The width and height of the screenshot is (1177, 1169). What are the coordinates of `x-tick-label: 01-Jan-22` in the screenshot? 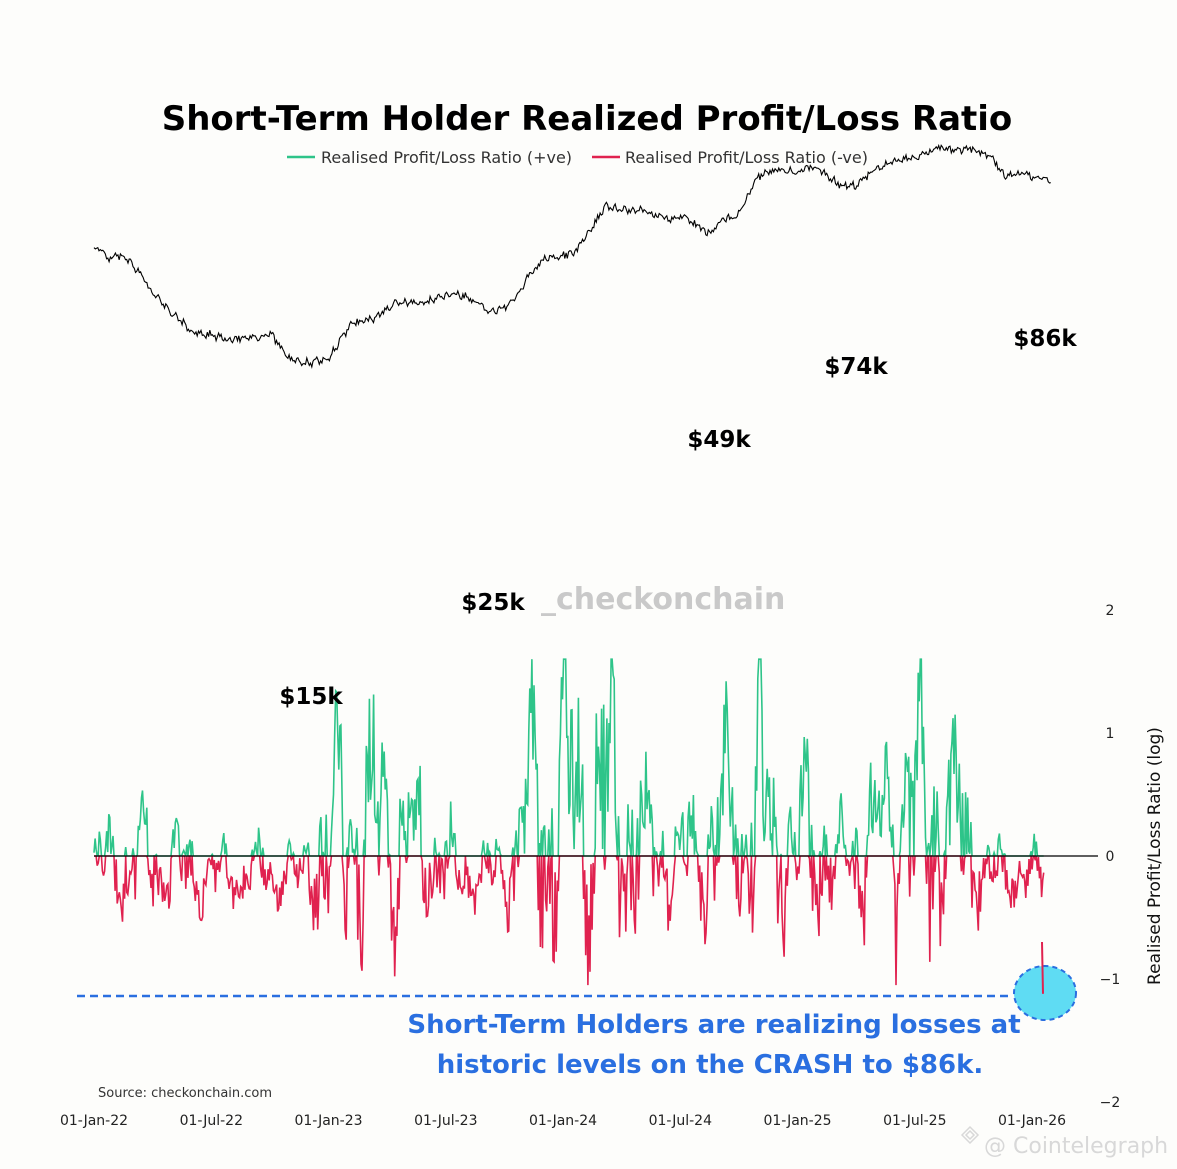 It's located at (94, 1121).